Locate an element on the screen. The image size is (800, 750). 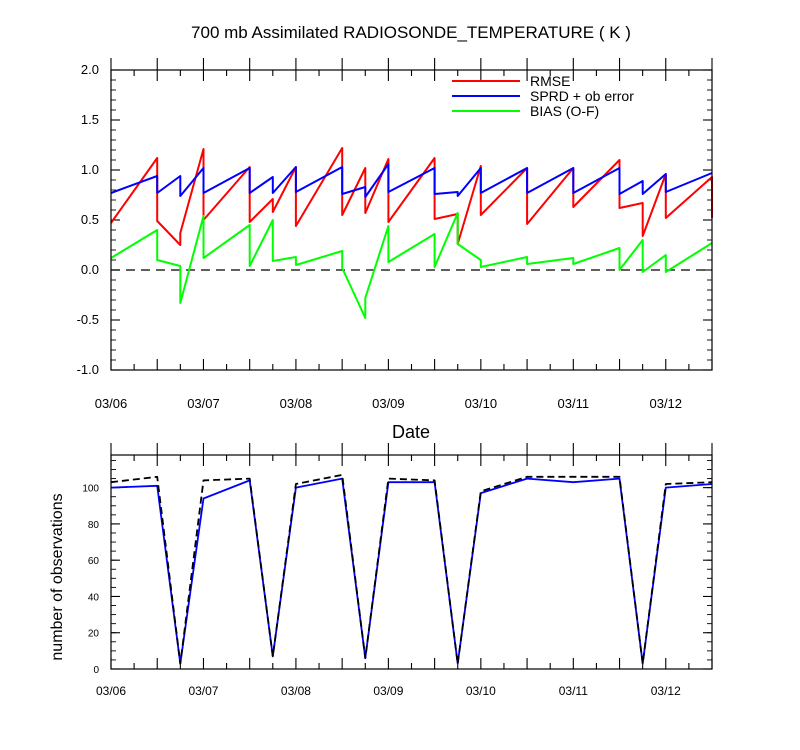
y-tick-label: -1.0 is located at coordinates (88, 369).